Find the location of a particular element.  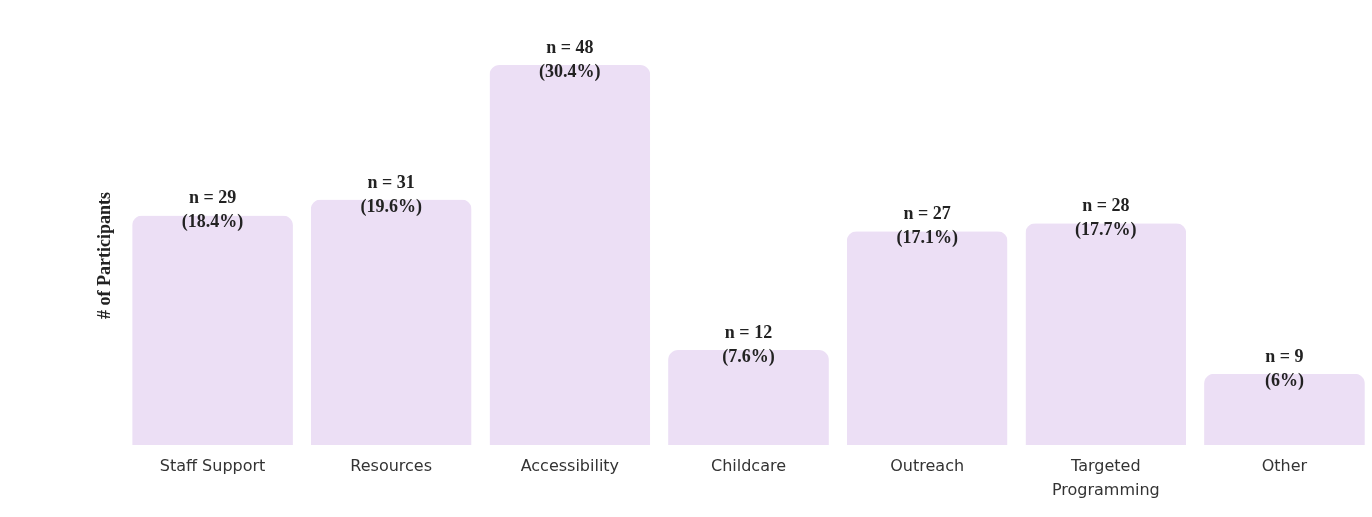

x-tick-label: Targeted Programming is located at coordinates (1105, 477).